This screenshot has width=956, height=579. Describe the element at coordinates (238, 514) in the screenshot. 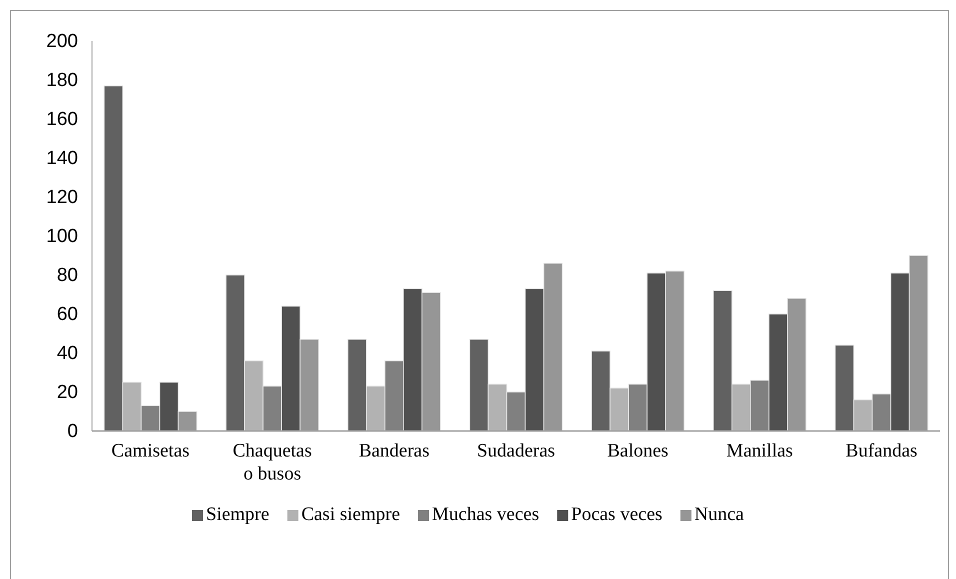

I see `legend-label: Siempre` at that location.